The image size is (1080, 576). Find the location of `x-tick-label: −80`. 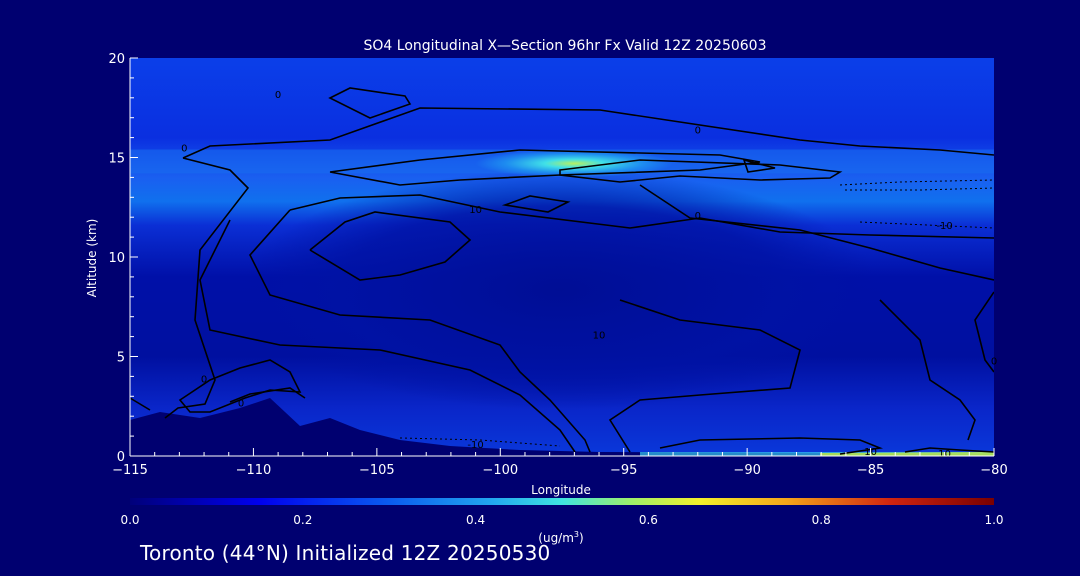

x-tick-label: −80 is located at coordinates (993, 470).